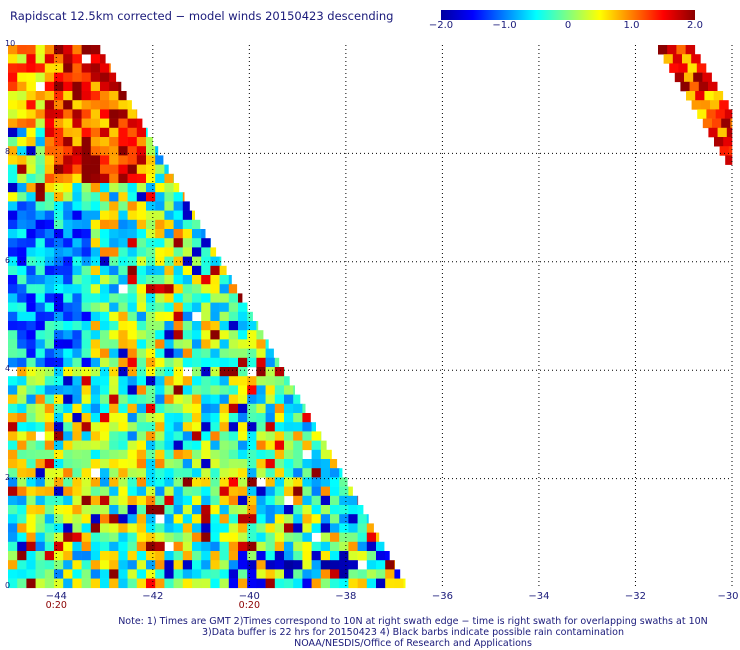 This screenshot has height=650, width=740. What do you see at coordinates (441, 25) in the screenshot?
I see `colorbar-label: −2.0` at bounding box center [441, 25].